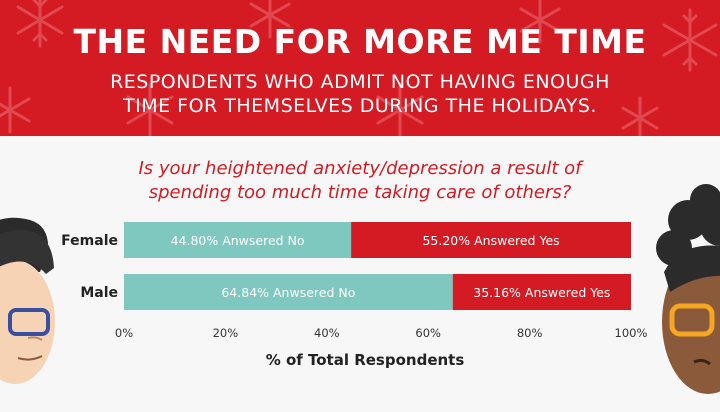 Image resolution: width=720 pixels, height=412 pixels. I want to click on bar-male-answered-yes, so click(541, 292).